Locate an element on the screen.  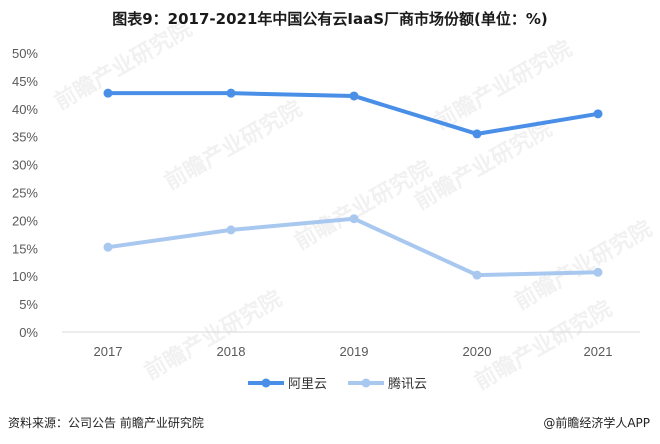
x-tick-label: 2021 is located at coordinates (598, 351).